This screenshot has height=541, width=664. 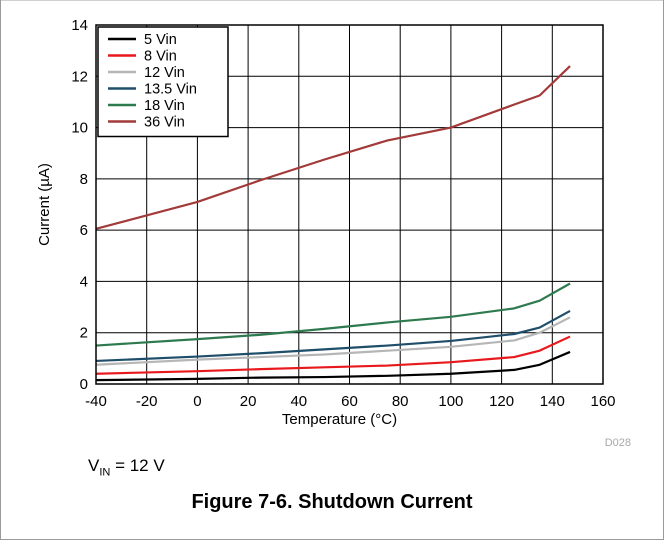 What do you see at coordinates (552, 401) in the screenshot?
I see `x-tick-label: 140` at bounding box center [552, 401].